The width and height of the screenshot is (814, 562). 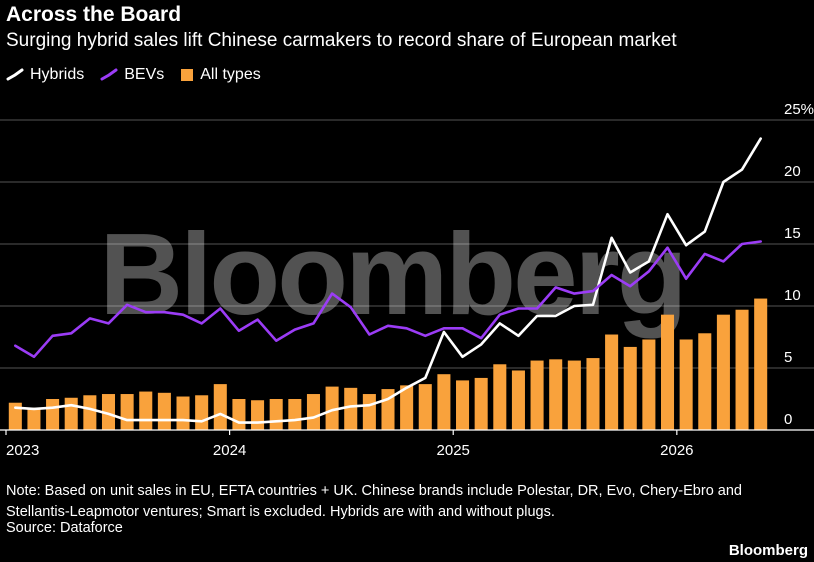 What do you see at coordinates (792, 233) in the screenshot?
I see `y-tick-label: 15` at bounding box center [792, 233].